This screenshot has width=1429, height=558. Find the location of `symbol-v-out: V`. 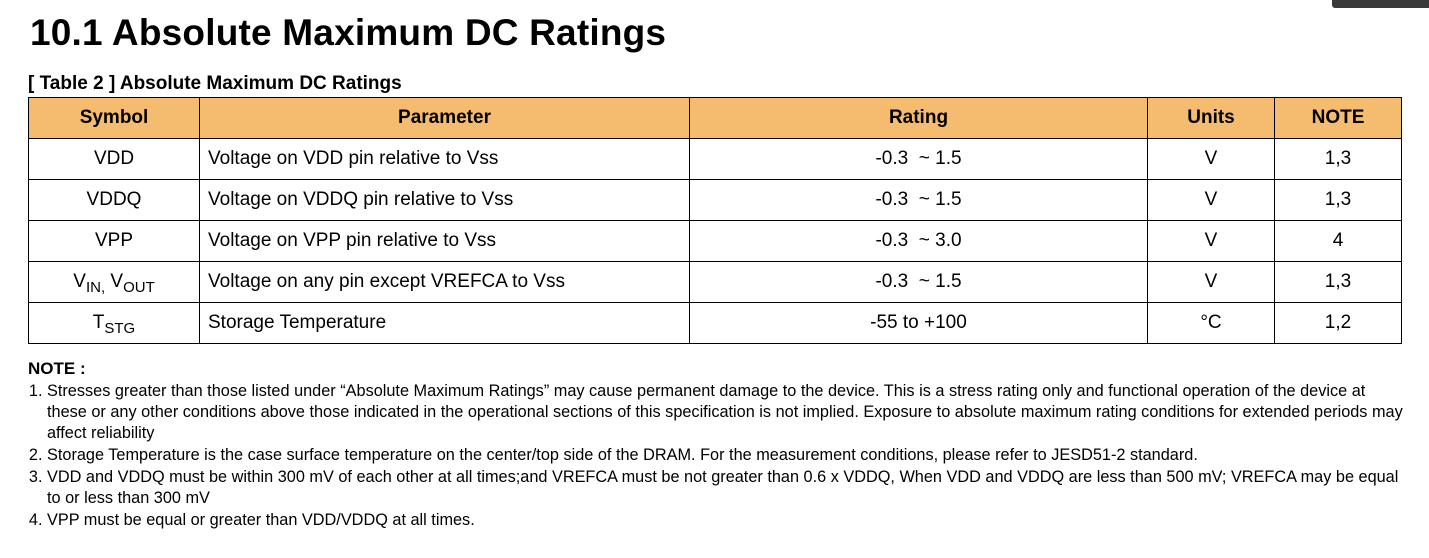

symbol-v-out: V is located at coordinates (117, 281).